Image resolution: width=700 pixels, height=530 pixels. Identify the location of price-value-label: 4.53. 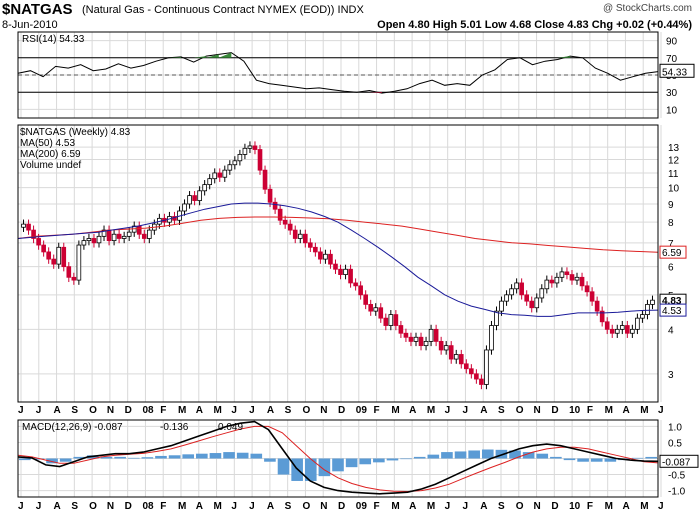
(672, 311).